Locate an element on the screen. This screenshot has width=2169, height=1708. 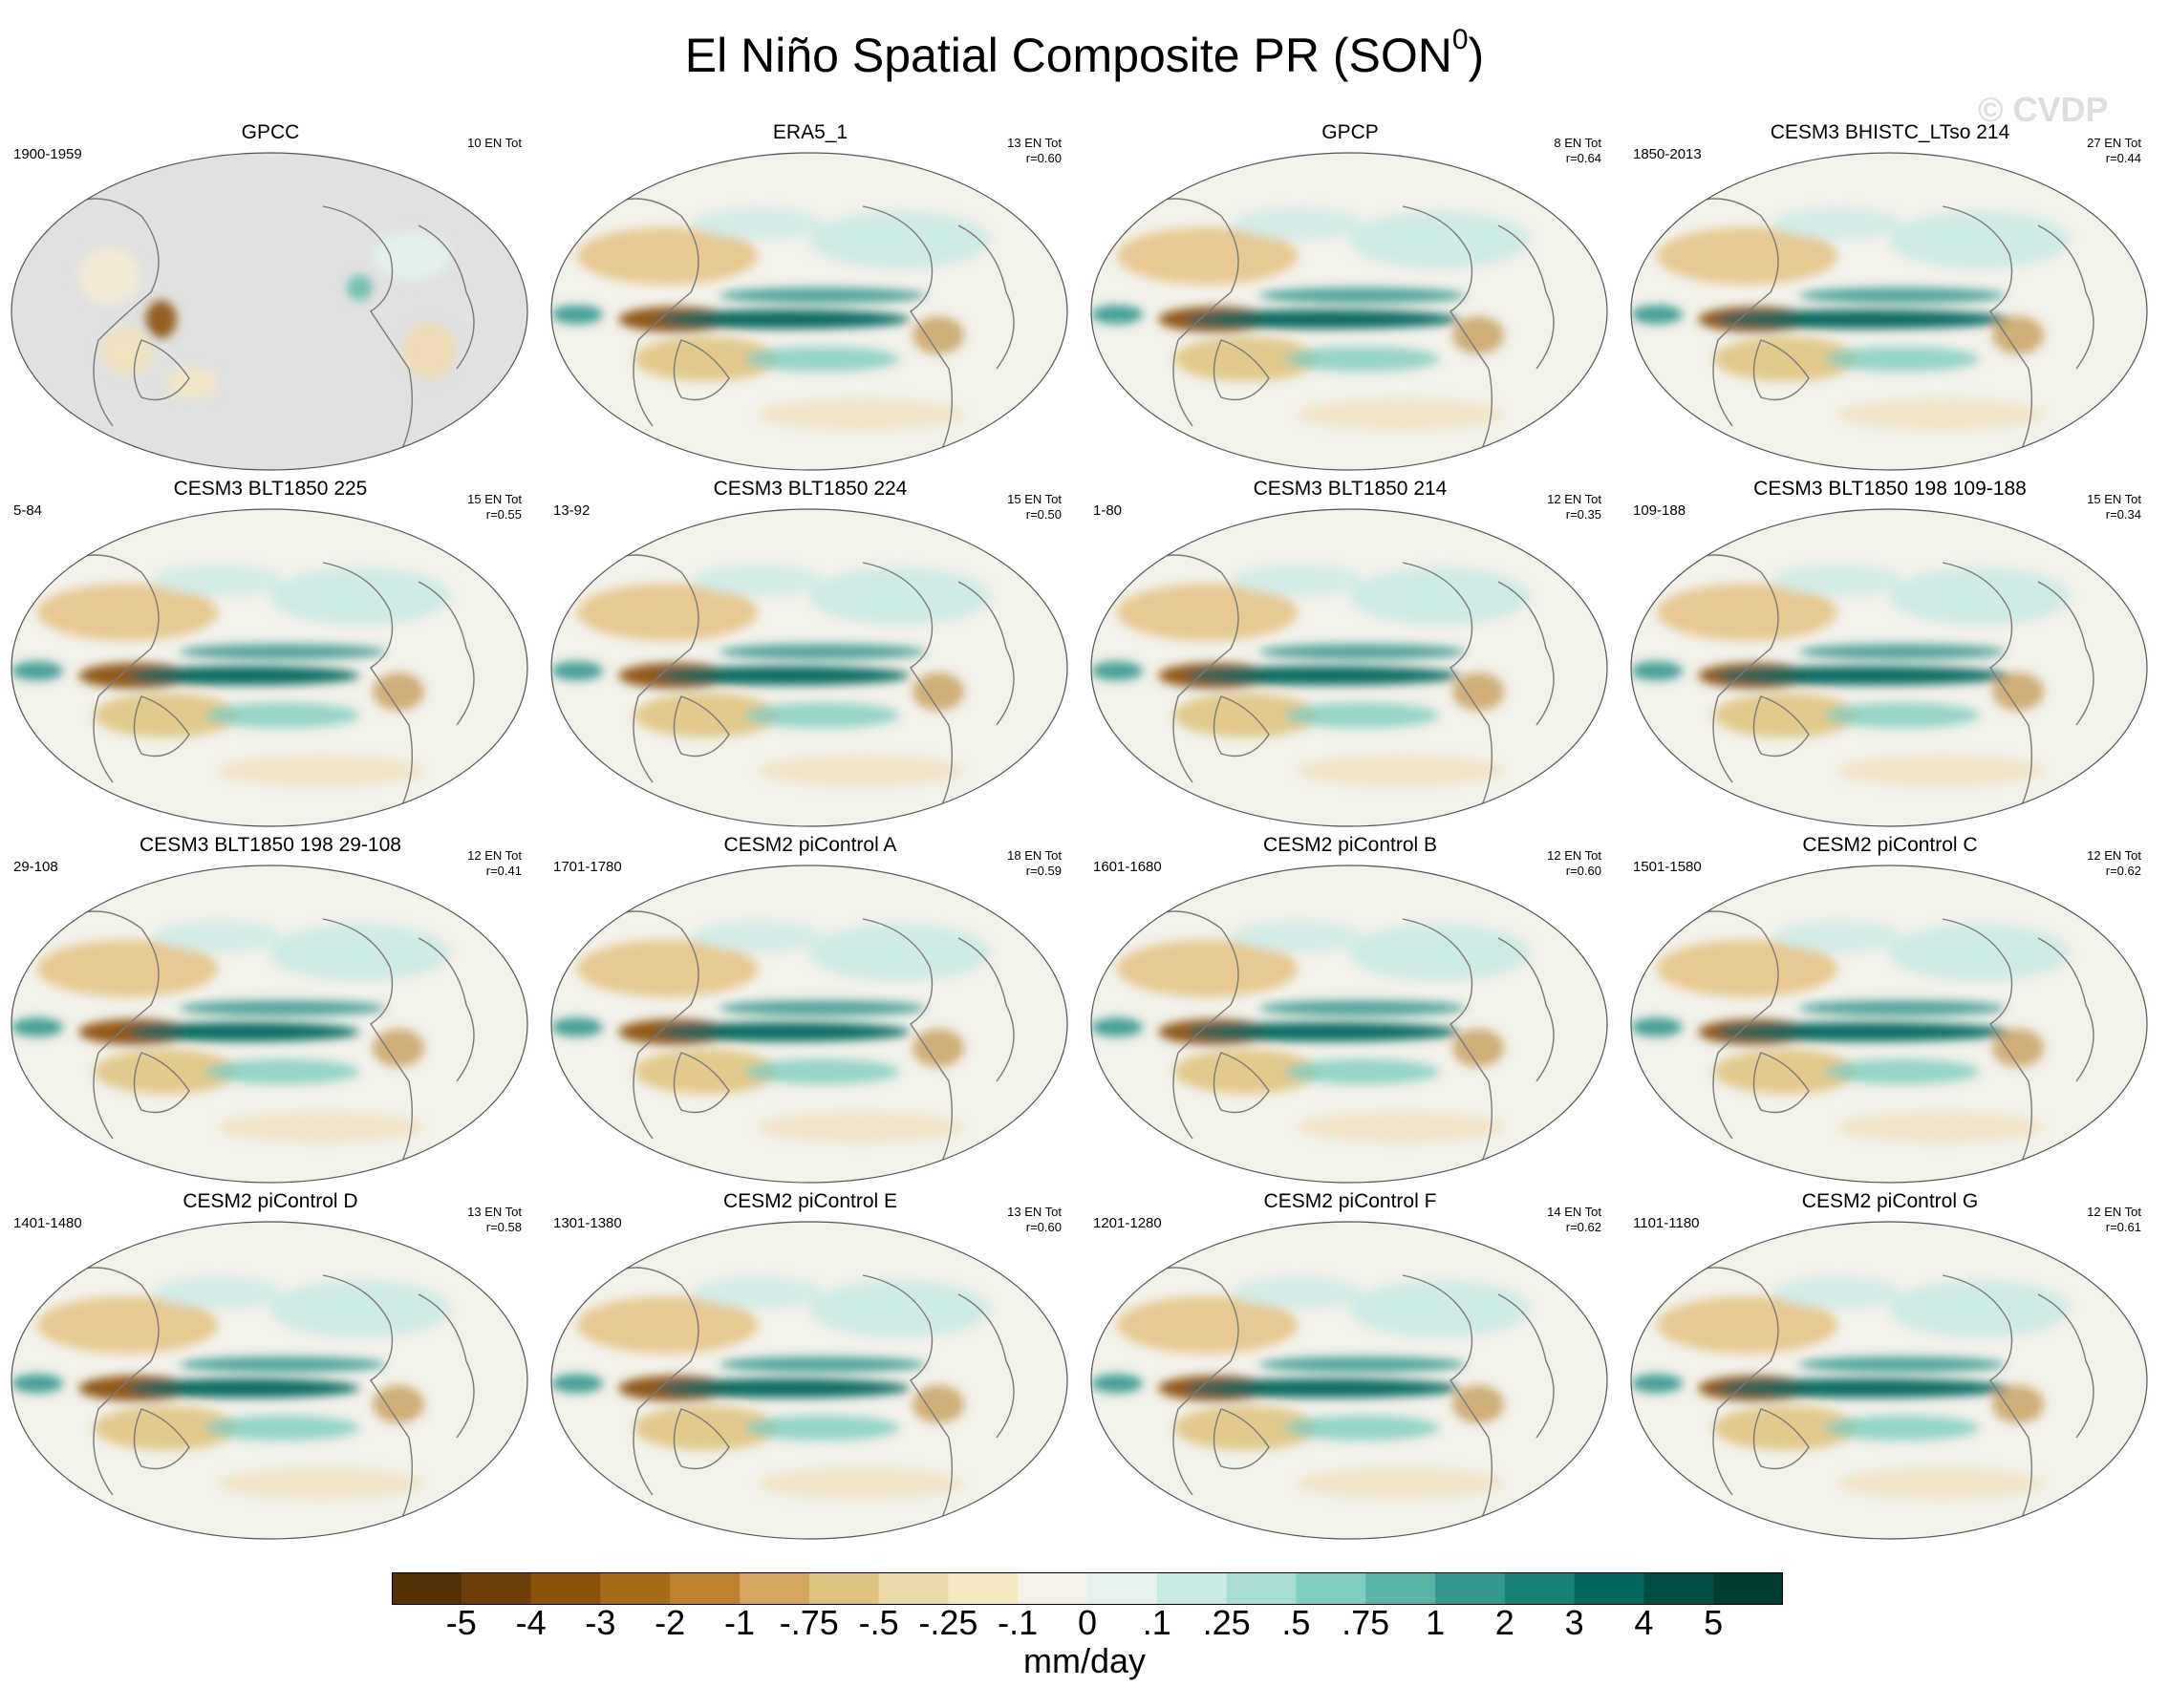
colorbar-tick-label: -5 is located at coordinates (461, 1622).